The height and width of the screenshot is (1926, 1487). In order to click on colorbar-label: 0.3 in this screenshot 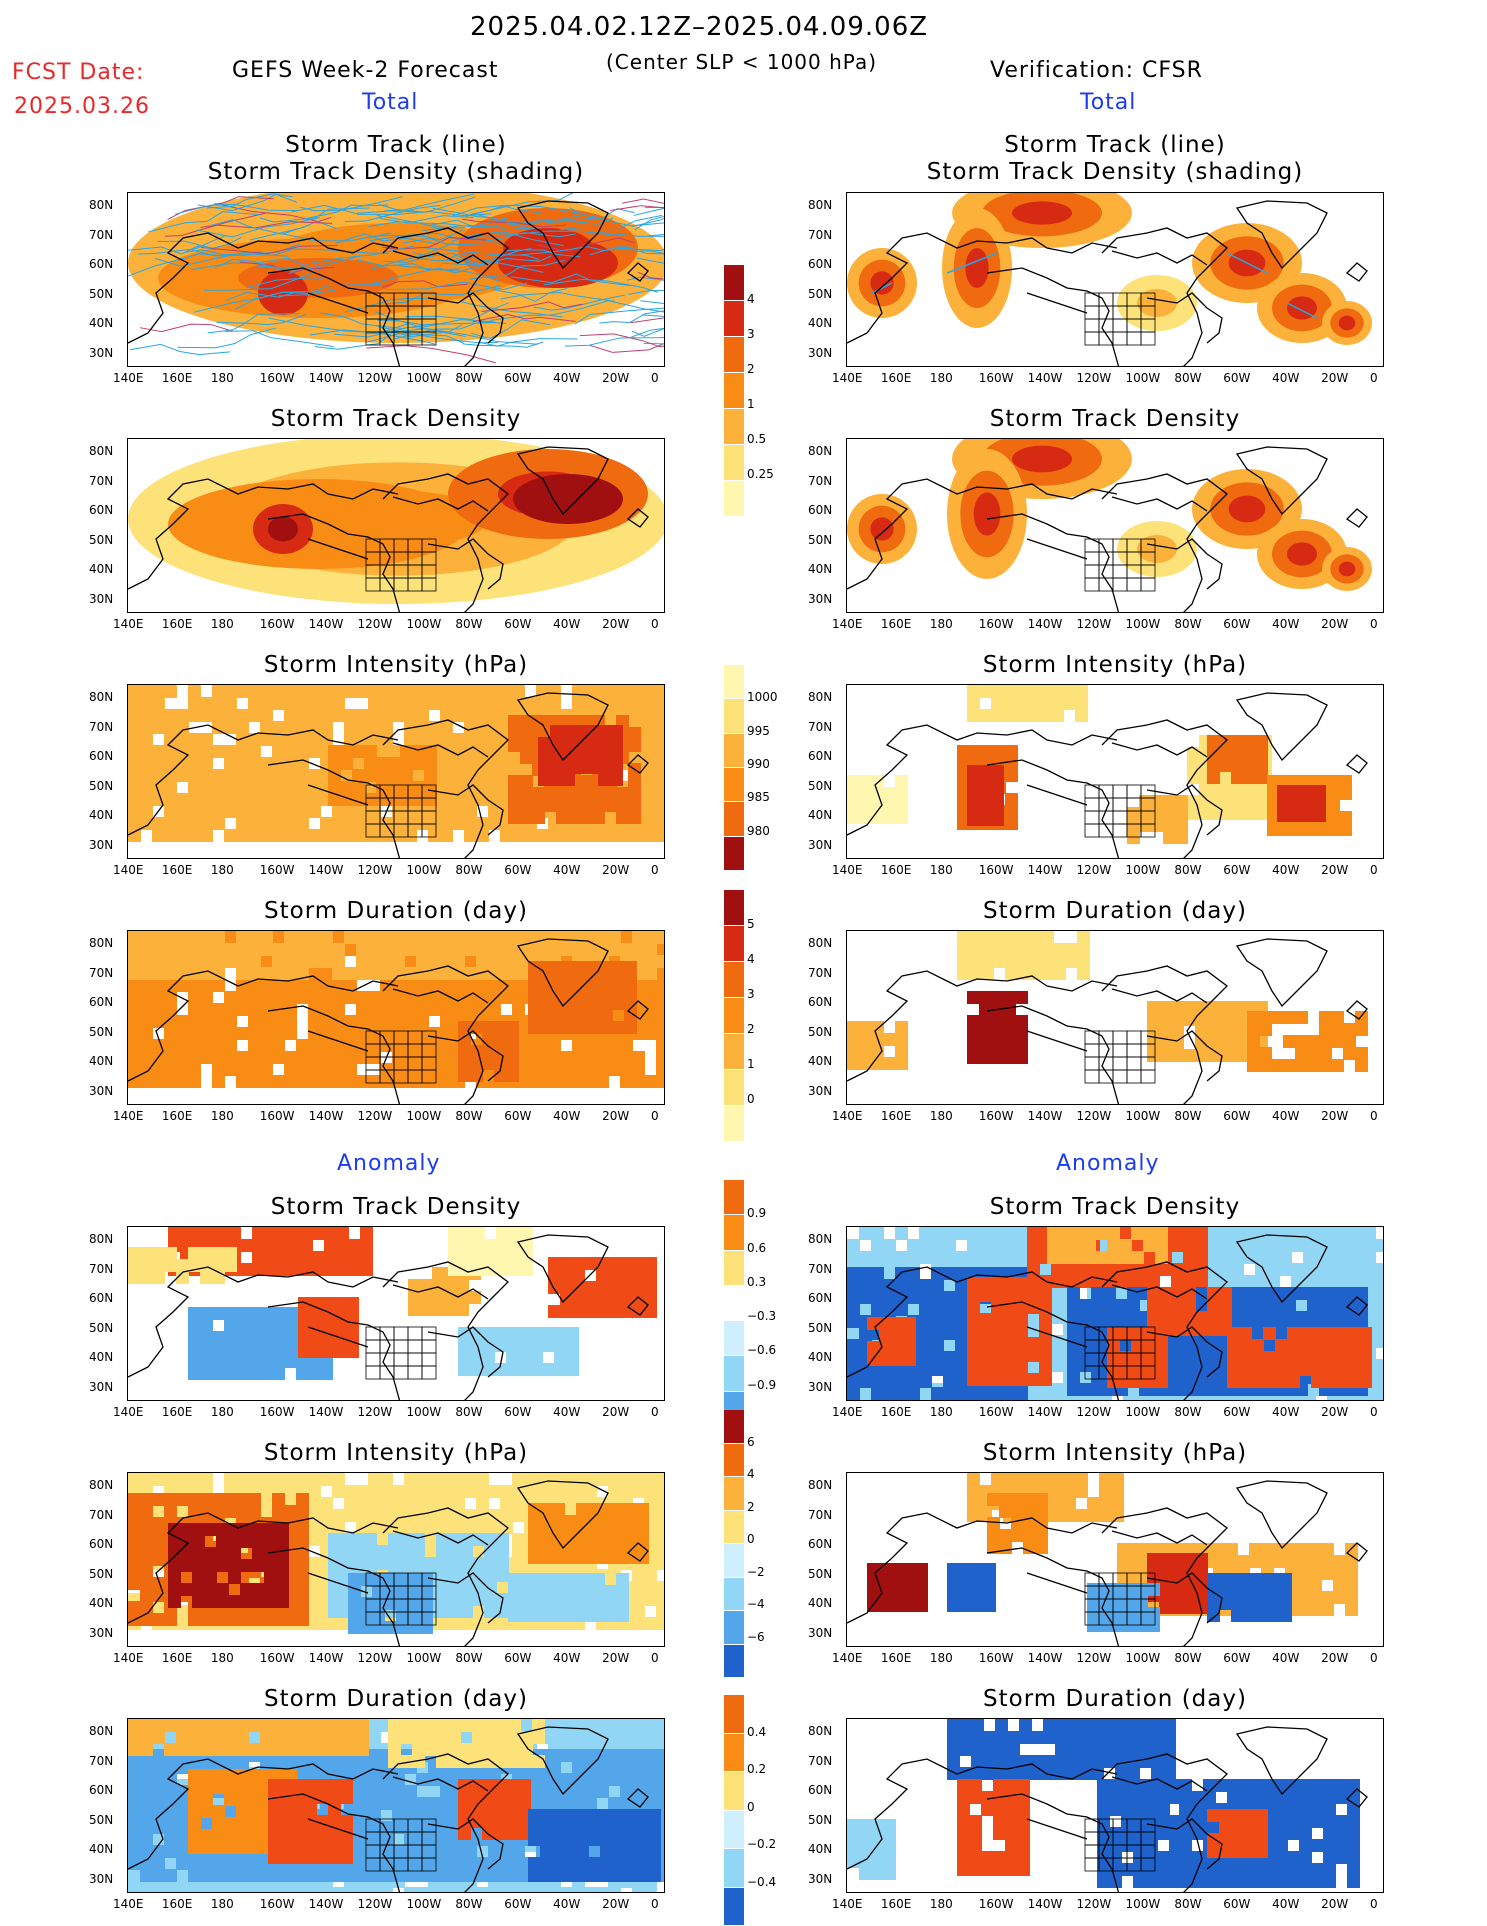, I will do `click(757, 1281)`.